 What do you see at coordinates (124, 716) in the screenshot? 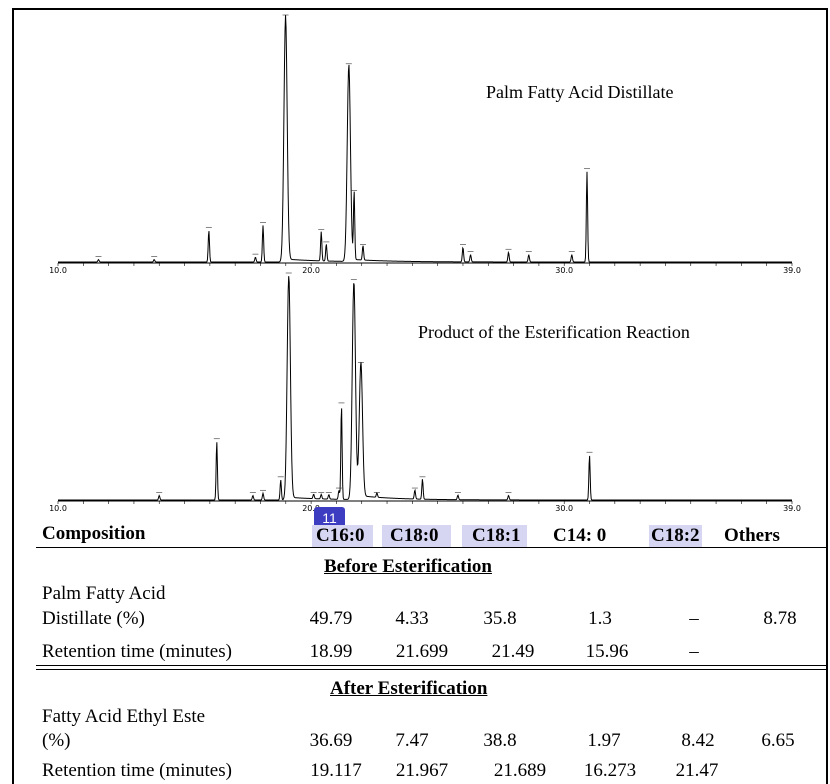
I see `row-label-after-1: Fatty Acid Ethyl Este` at bounding box center [124, 716].